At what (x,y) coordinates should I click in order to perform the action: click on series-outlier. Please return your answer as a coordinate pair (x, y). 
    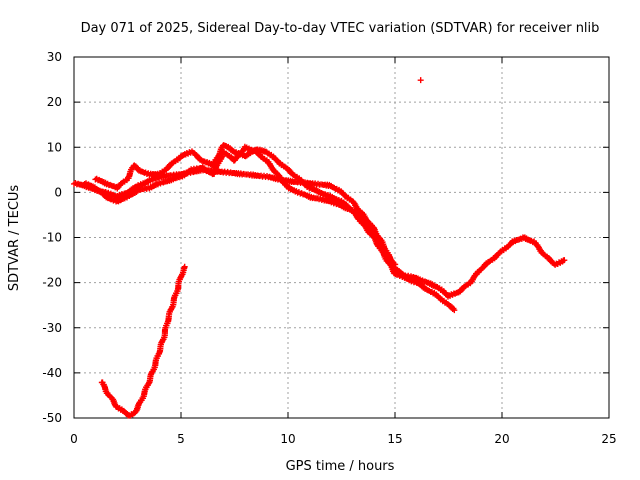
    Looking at the image, I should click on (420, 80).